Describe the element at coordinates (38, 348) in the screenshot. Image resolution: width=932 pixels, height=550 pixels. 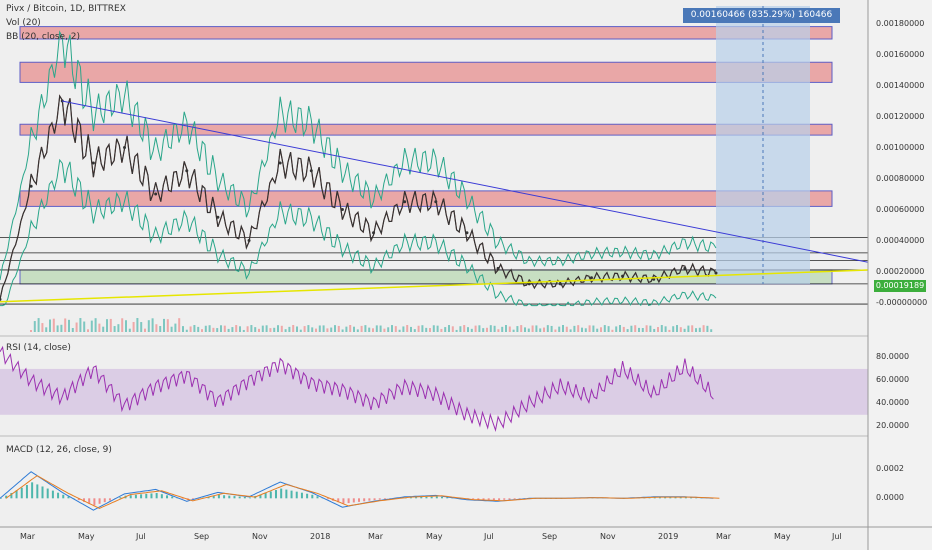
I see `rsi-legend: RSI (14, close)` at that location.